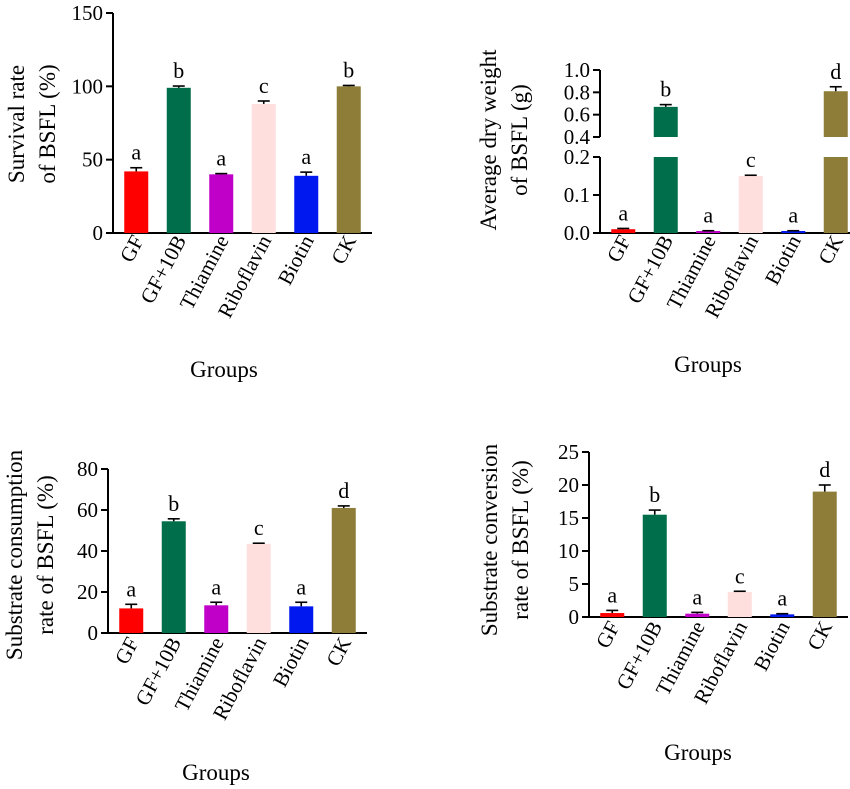 Image resolution: width=850 pixels, height=789 pixels. I want to click on y-tick-label: 25, so click(568, 452).